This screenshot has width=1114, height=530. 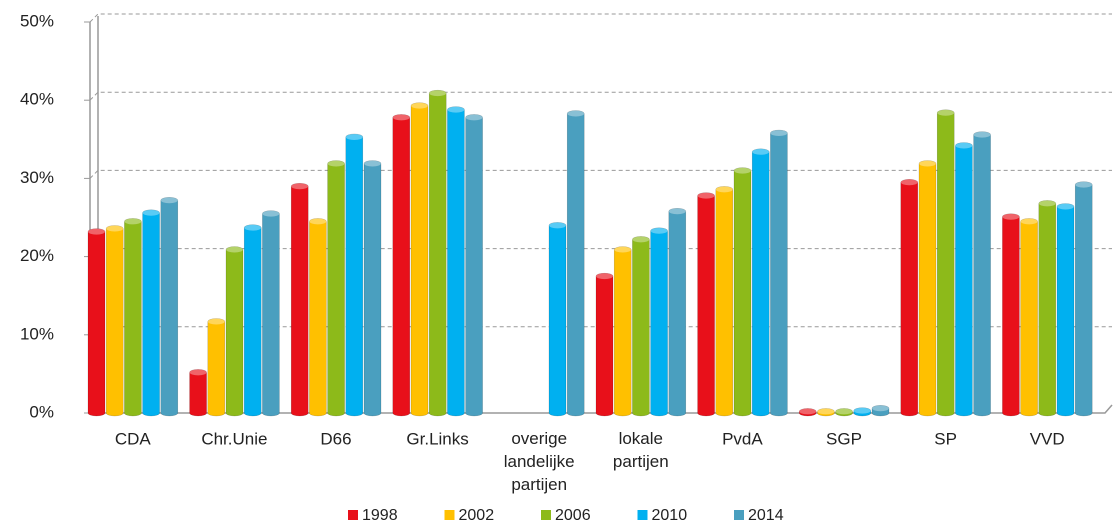 I want to click on x-axis, so click(x=601, y=409).